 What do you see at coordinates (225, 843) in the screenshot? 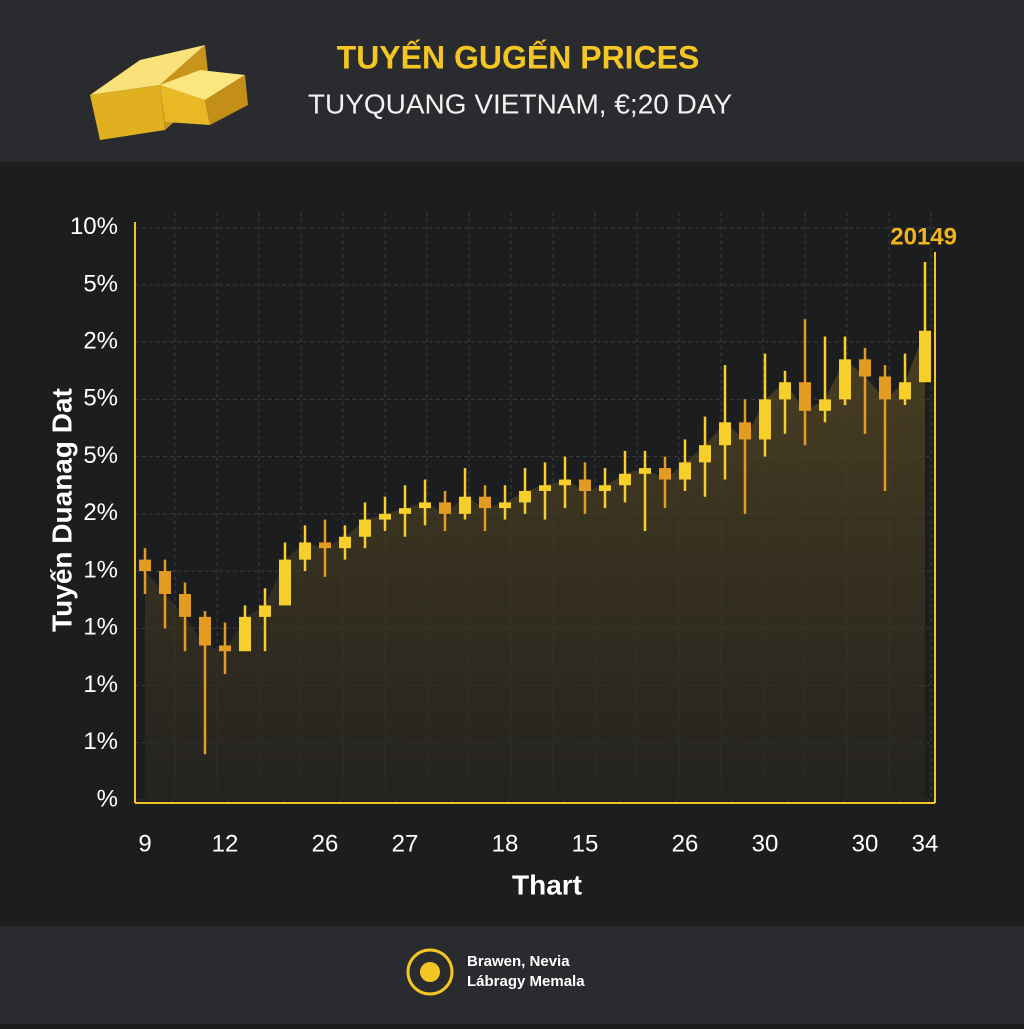
I see `x-tick-label: 12` at bounding box center [225, 843].